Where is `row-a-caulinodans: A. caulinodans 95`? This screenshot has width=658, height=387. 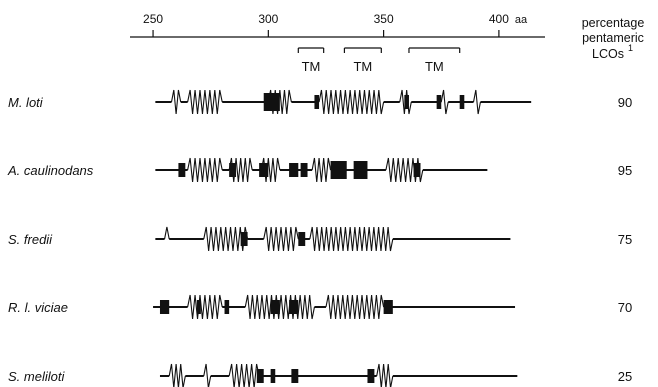 row-a-caulinodans: A. caulinodans 95 is located at coordinates (319, 170).